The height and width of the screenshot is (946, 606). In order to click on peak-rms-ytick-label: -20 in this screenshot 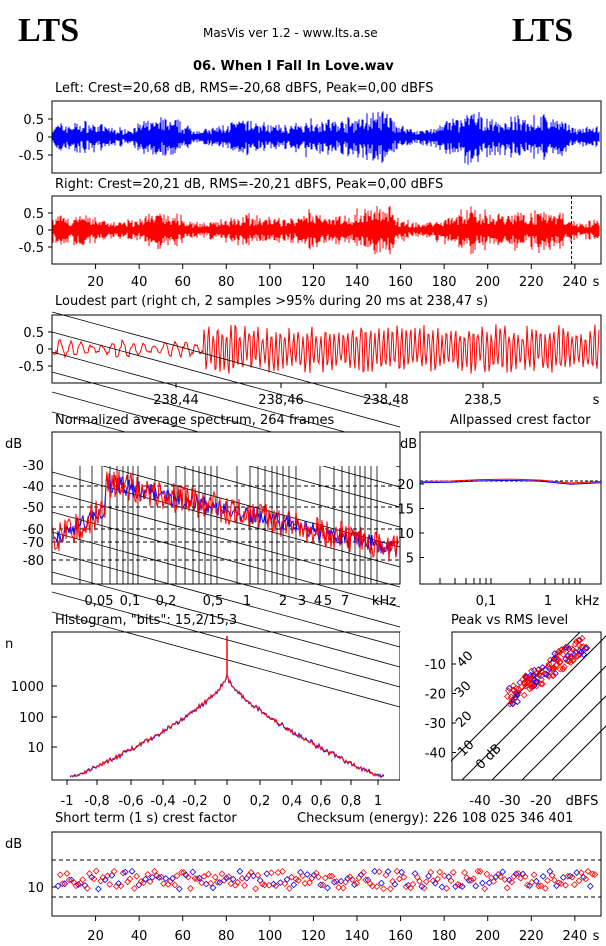, I will do `click(435, 695)`.